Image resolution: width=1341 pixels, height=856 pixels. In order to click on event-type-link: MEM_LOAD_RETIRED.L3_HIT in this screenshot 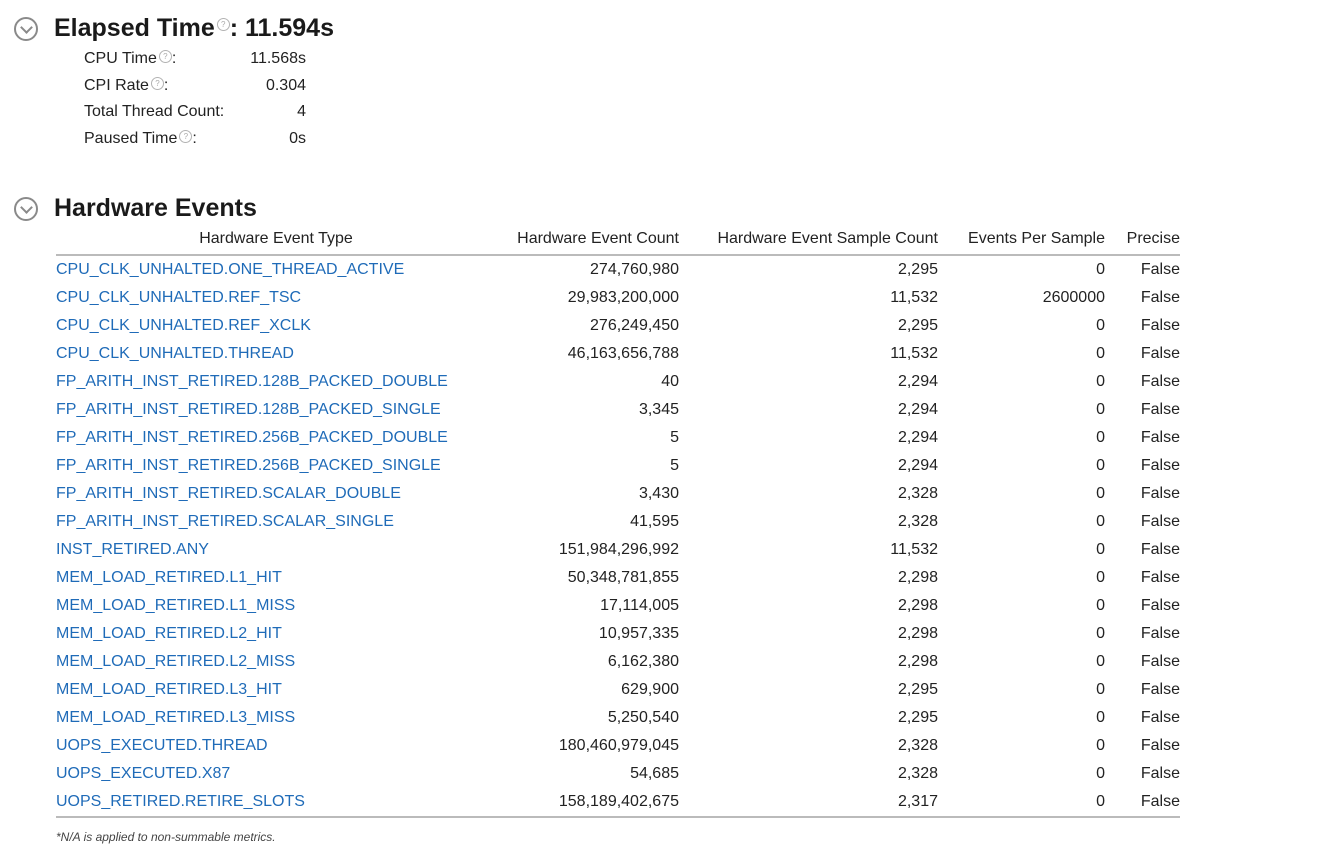, I will do `click(169, 689)`.